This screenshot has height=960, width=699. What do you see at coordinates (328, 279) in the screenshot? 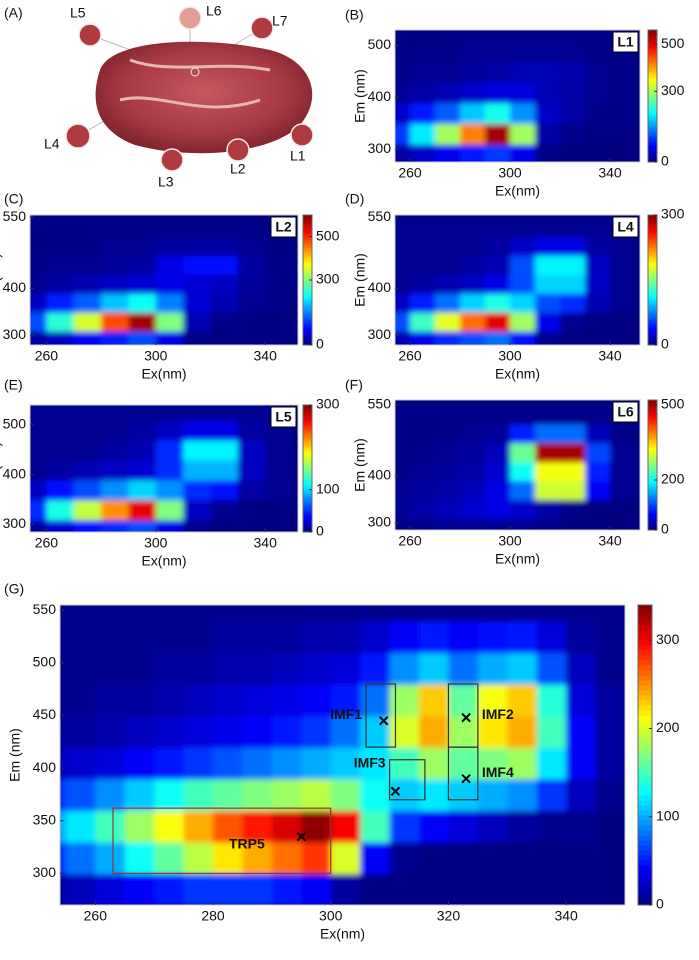
I see `colorbar-tick-label: 300` at bounding box center [328, 279].